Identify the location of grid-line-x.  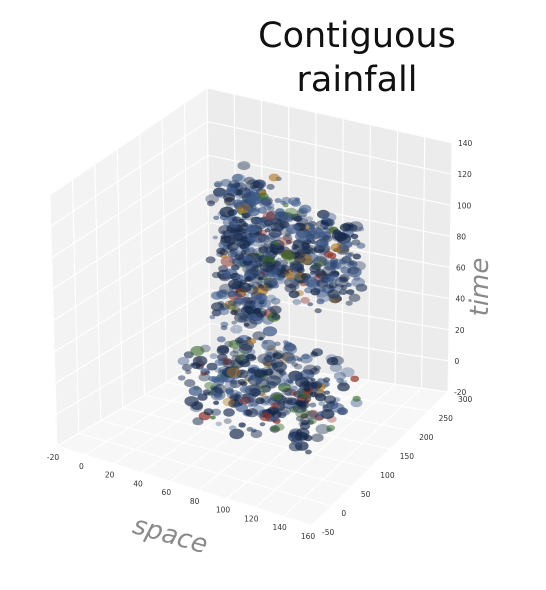
(325, 445).